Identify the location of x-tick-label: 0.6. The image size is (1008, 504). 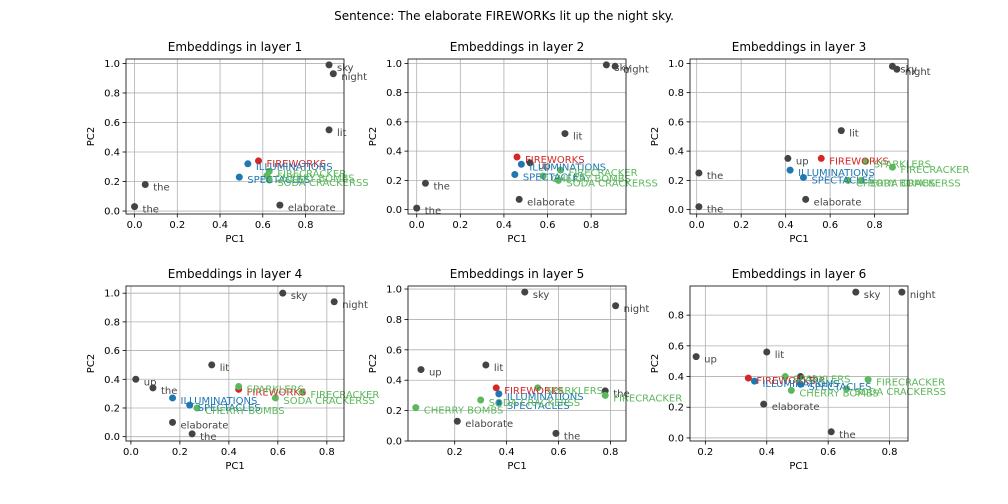
(278, 452).